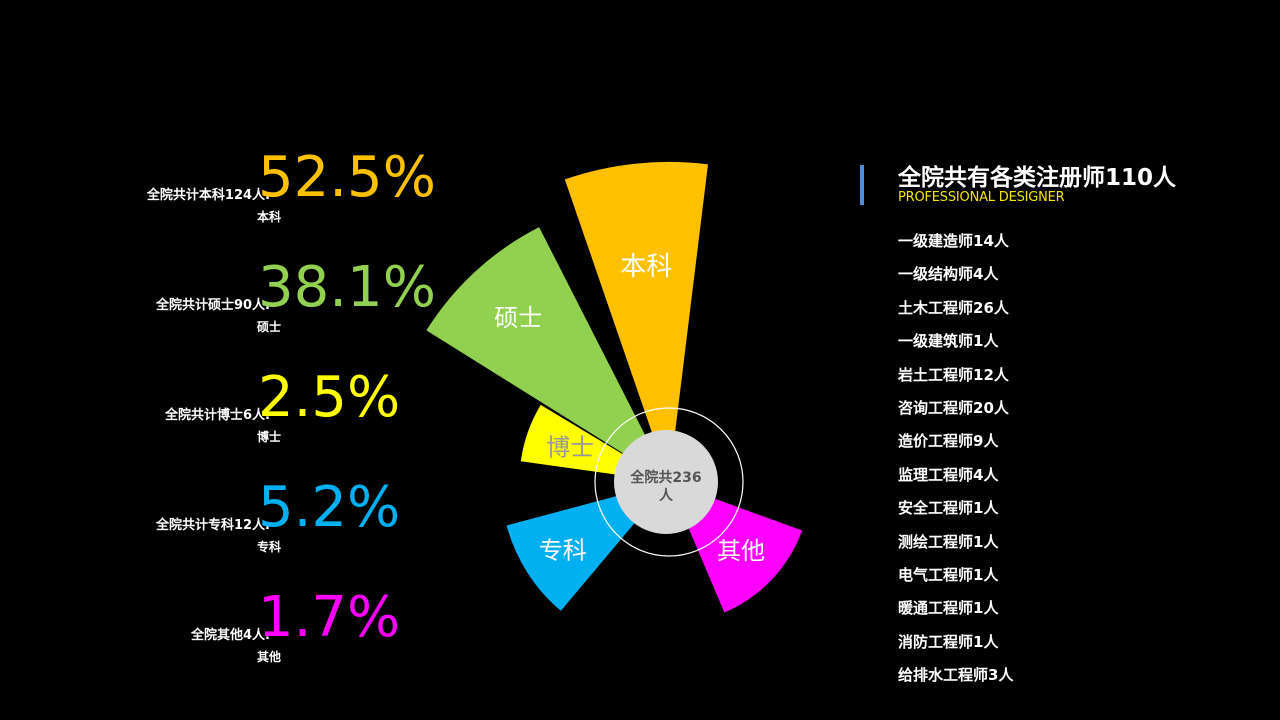 The image size is (1280, 720). I want to click on certificate-item: 电气工程师1人, so click(948, 574).